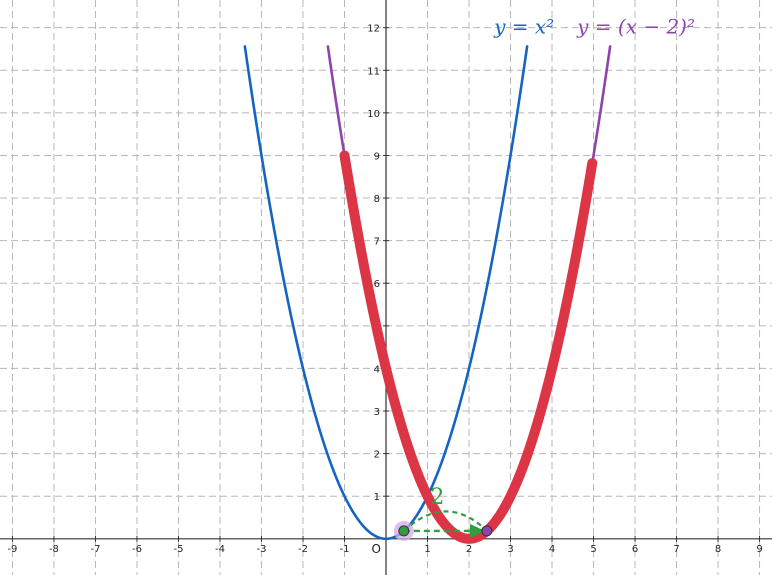  I want to click on y-tick-label: 7, so click(377, 242).